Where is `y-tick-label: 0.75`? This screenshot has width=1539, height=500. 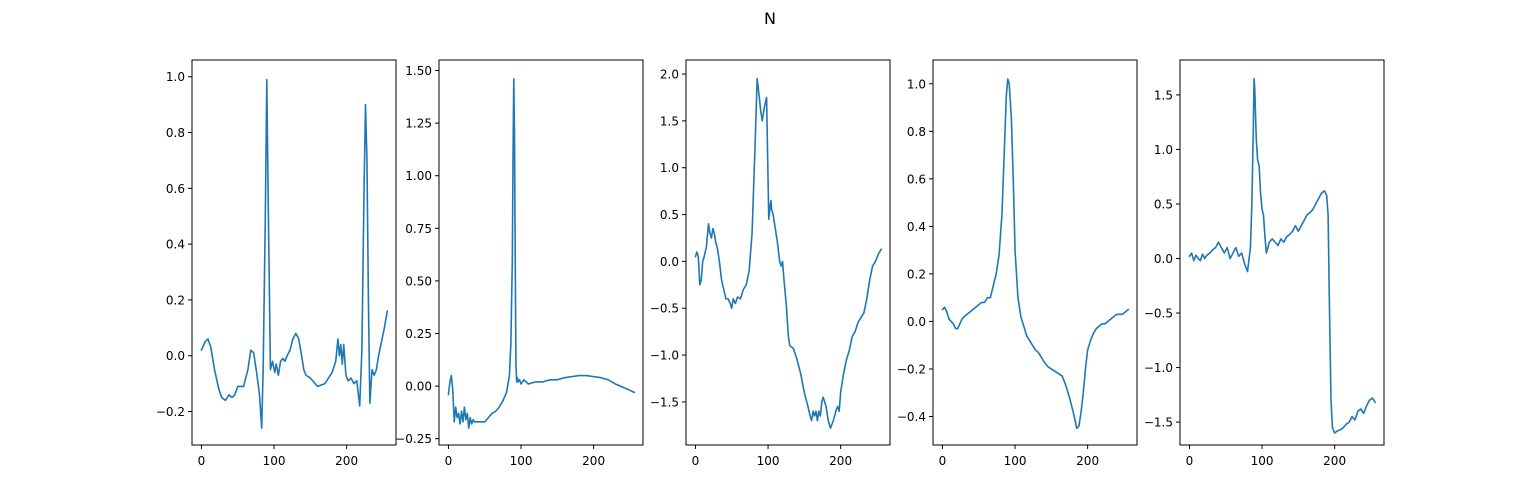
y-tick-label: 0.75 is located at coordinates (418, 229).